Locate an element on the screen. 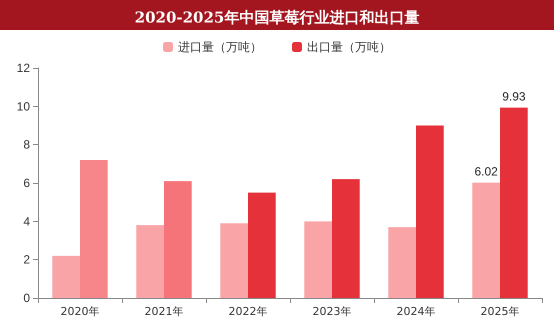  x-tick-label: 2022年 is located at coordinates (248, 311).